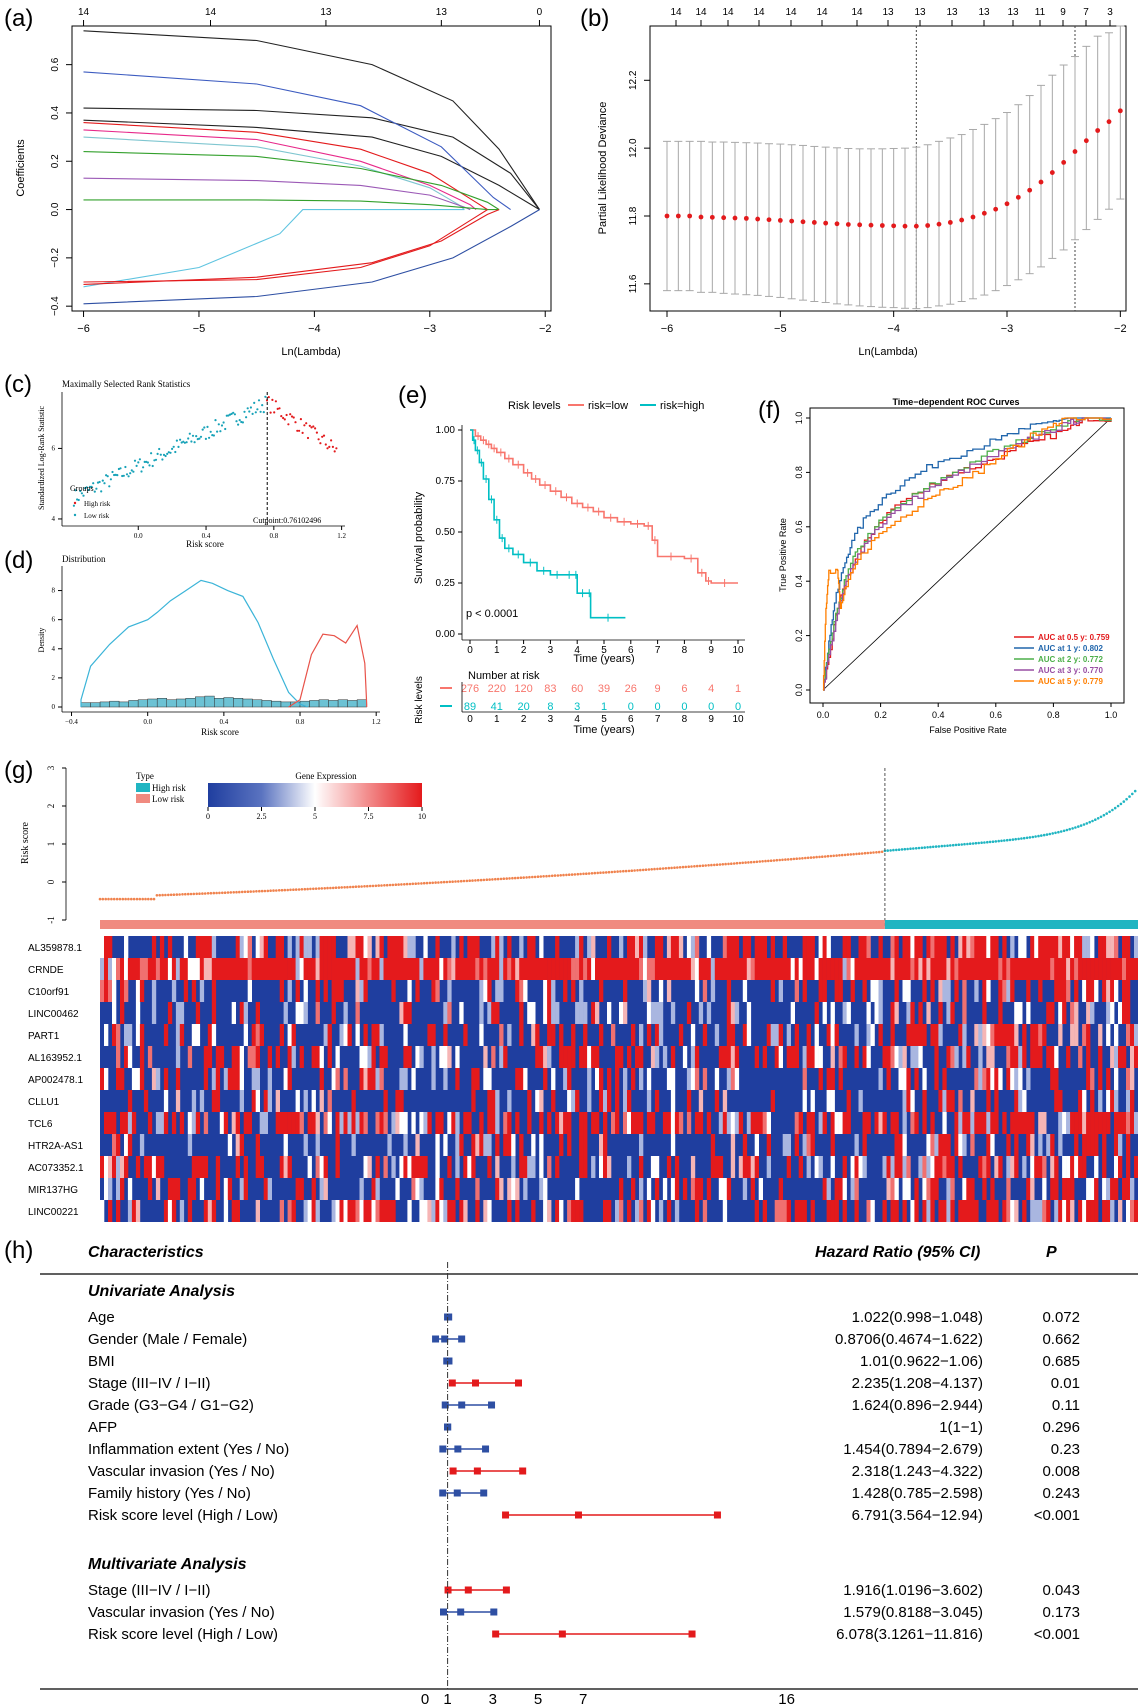 This screenshot has width=1138, height=1706. What do you see at coordinates (1063, 12) in the screenshot?
I see `top-tick-label: 9` at bounding box center [1063, 12].